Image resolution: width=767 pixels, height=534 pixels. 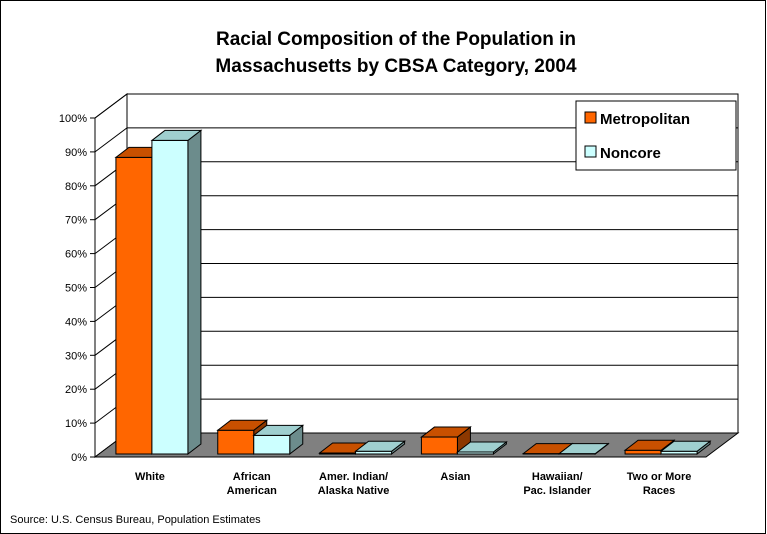 What do you see at coordinates (194, 292) in the screenshot?
I see `bar-side` at bounding box center [194, 292].